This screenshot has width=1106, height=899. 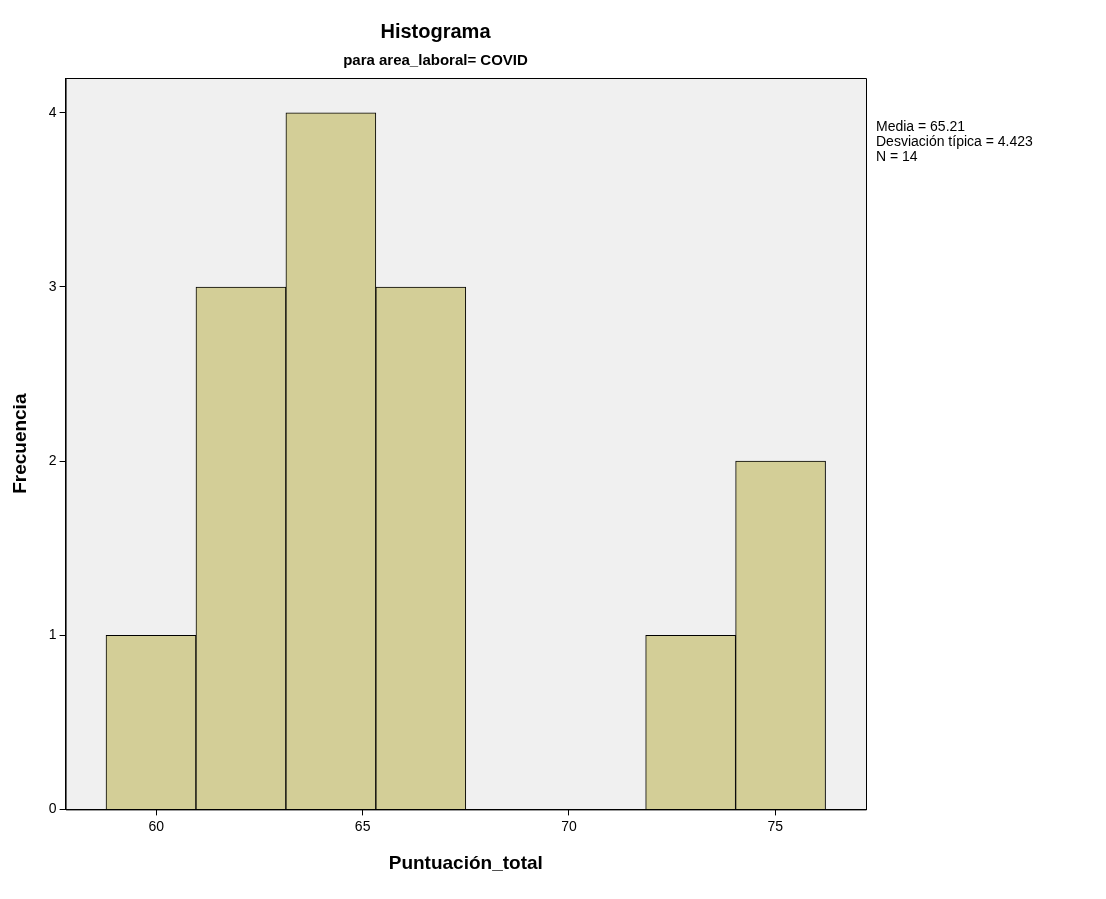 I want to click on y-tick-label: 4, so click(x=52, y=111).